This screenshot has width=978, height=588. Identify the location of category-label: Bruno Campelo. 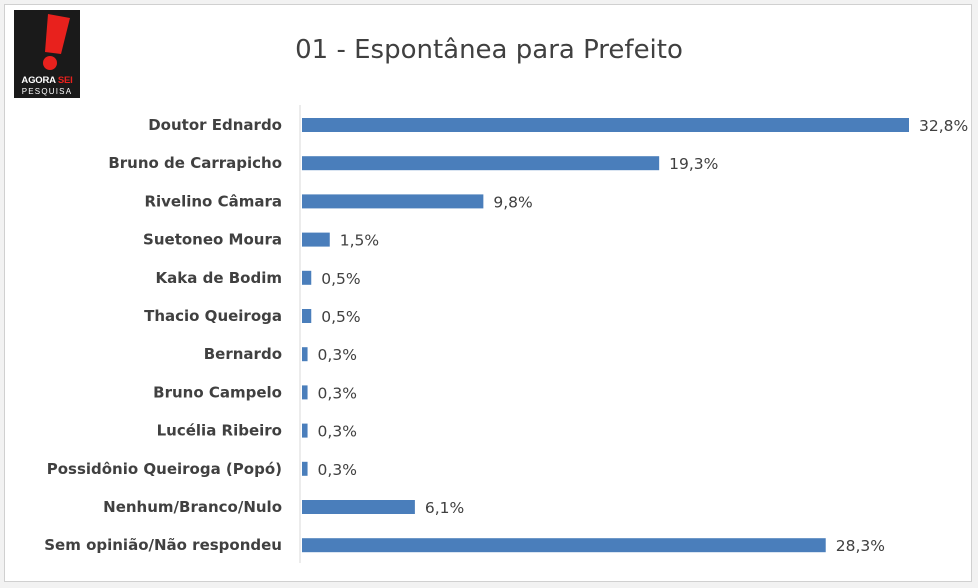
(217, 392).